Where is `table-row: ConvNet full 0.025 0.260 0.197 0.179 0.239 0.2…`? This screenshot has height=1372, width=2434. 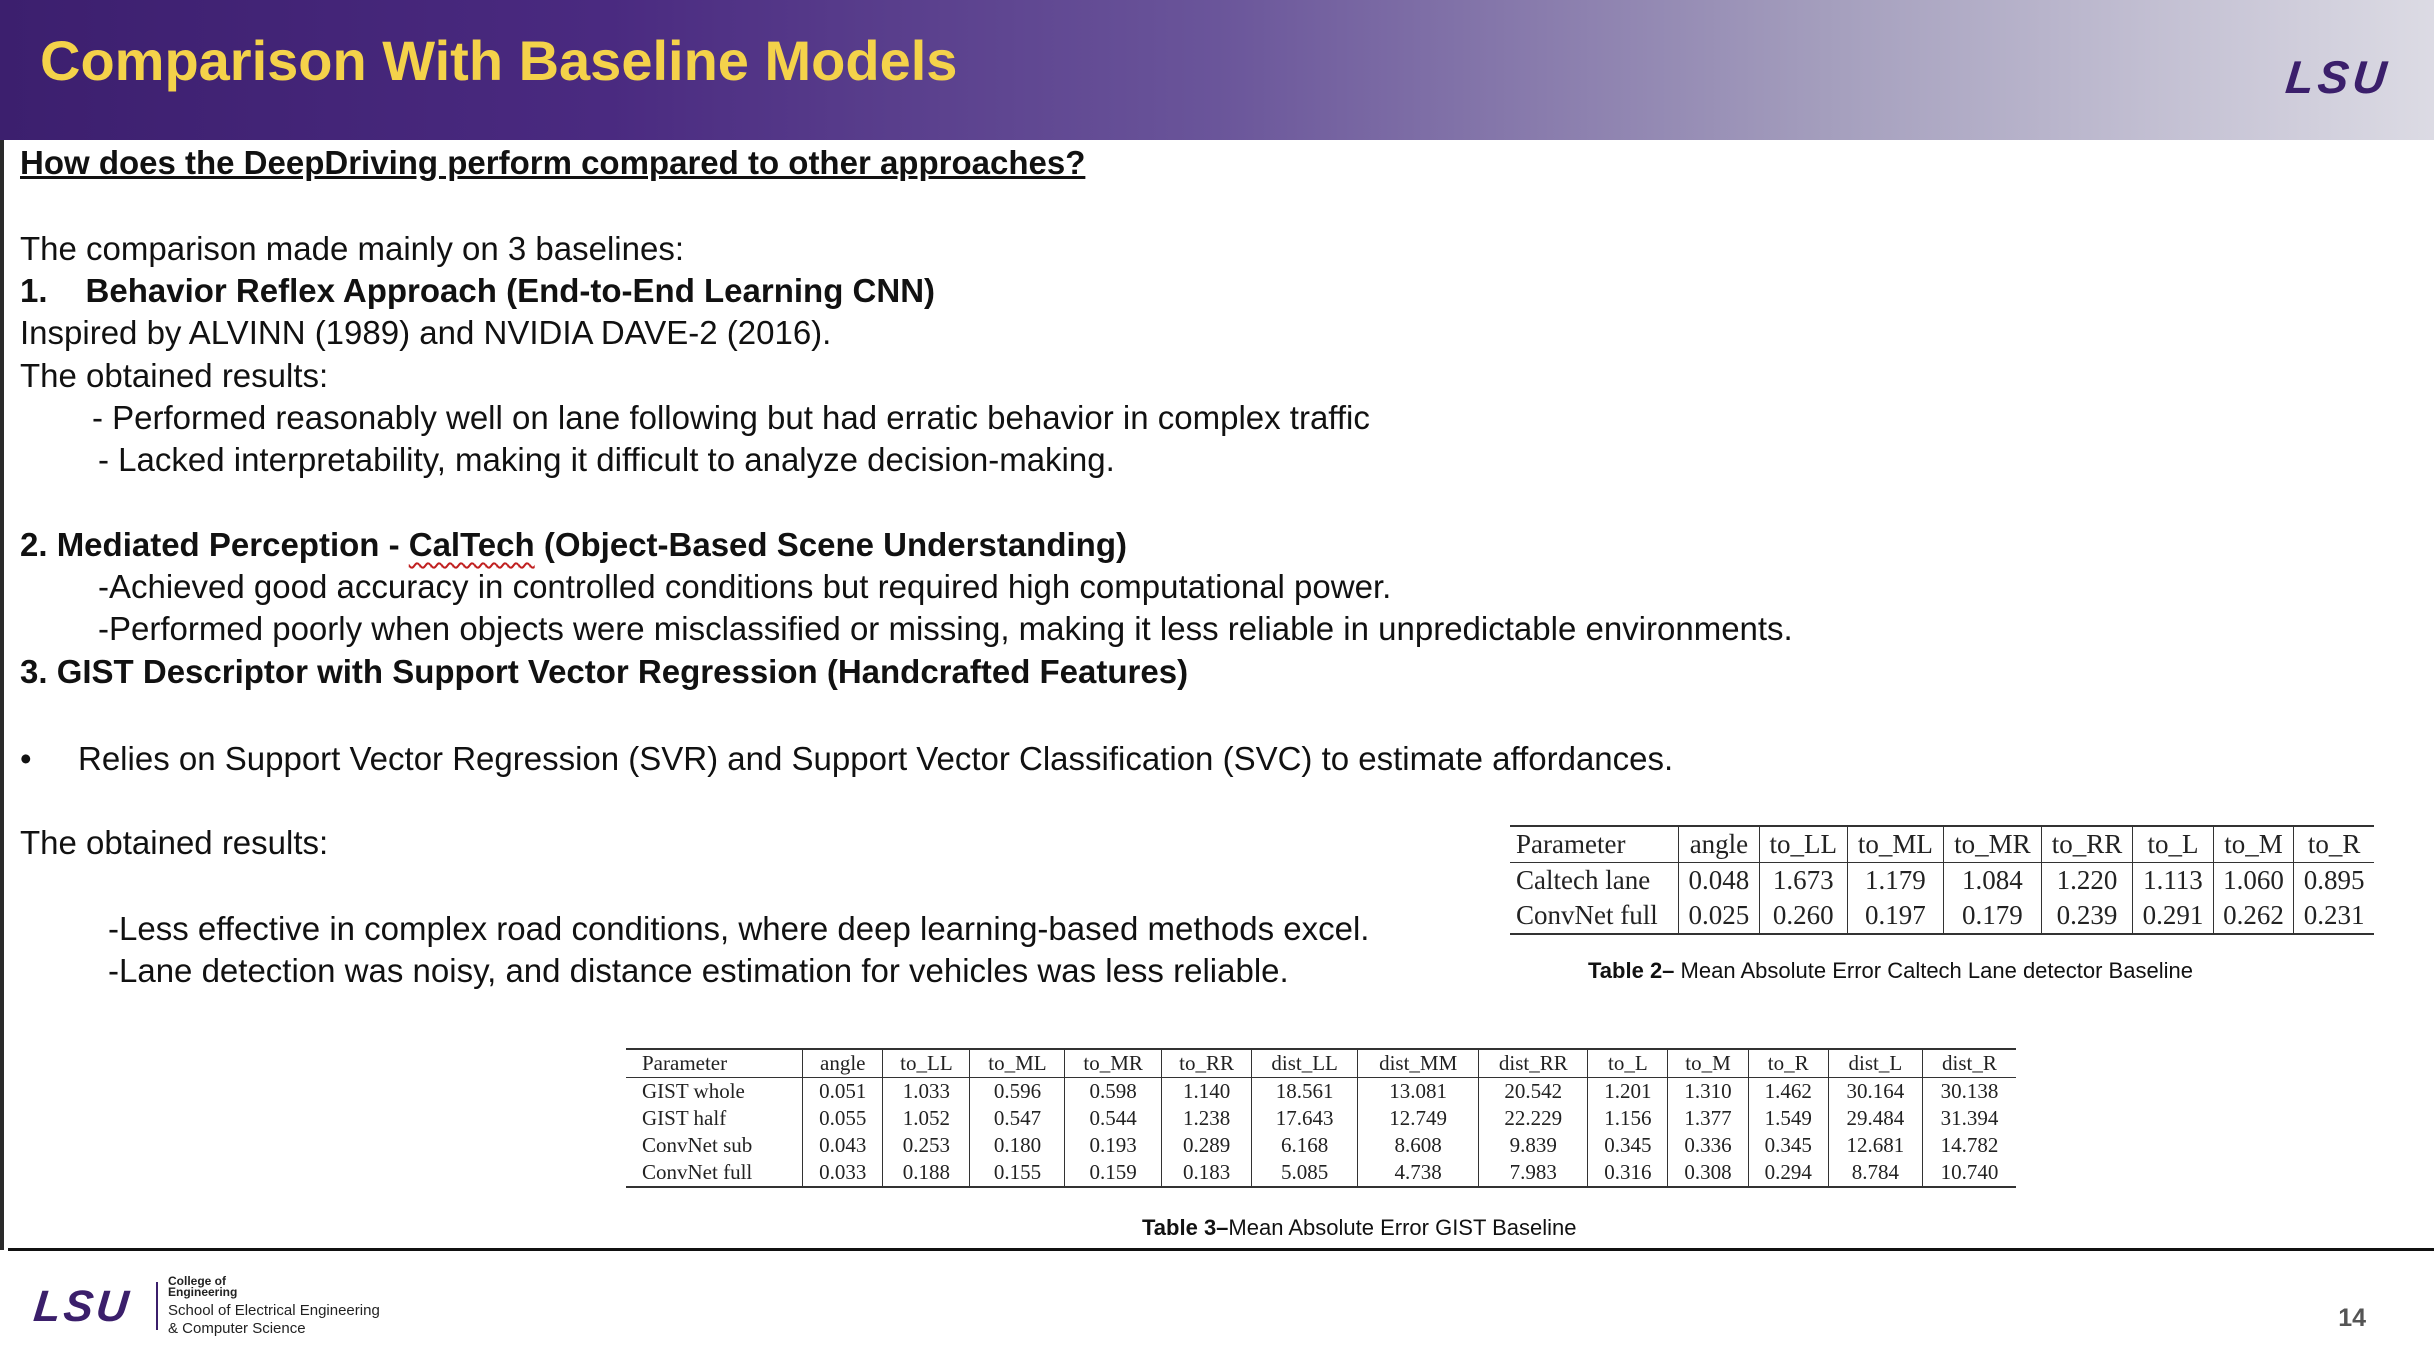
table-row: ConvNet full 0.025 0.260 0.197 0.179 0.239 0.2… is located at coordinates (1942, 916).